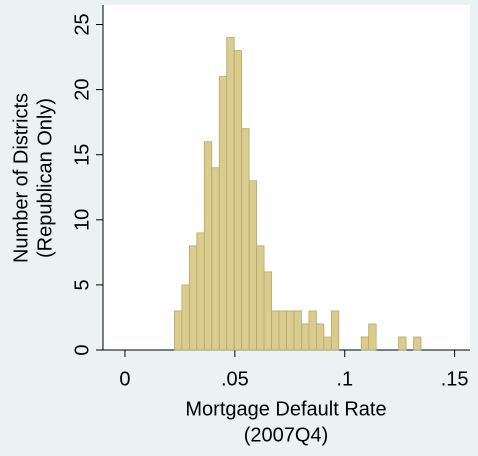 The width and height of the screenshot is (478, 456). I want to click on y-tick-label: 25, so click(82, 24).